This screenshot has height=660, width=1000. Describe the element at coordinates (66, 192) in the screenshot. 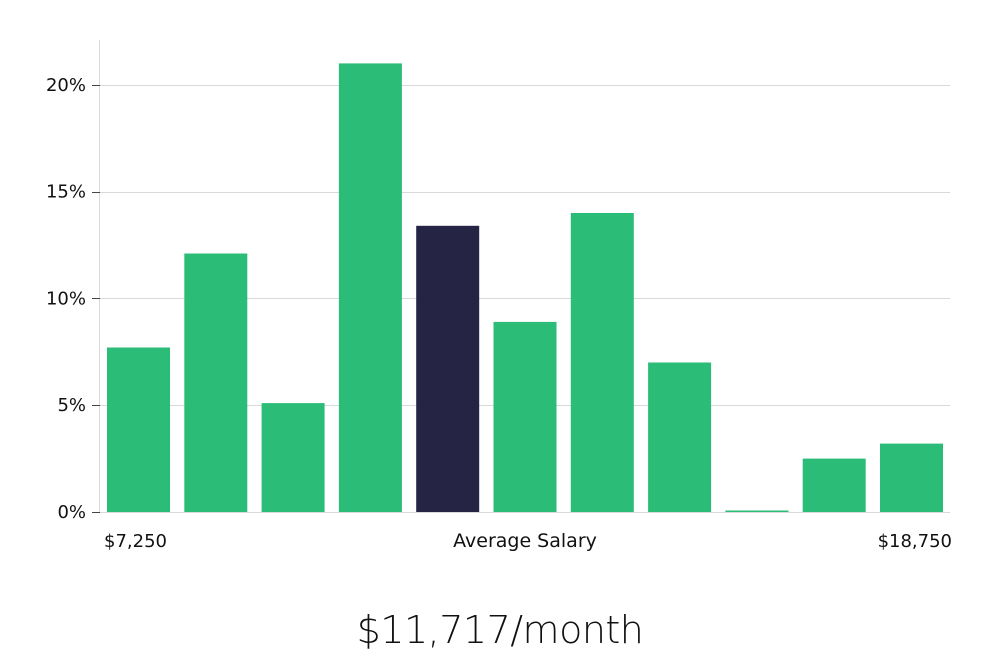

I see `y-tick-label: 15%` at that location.